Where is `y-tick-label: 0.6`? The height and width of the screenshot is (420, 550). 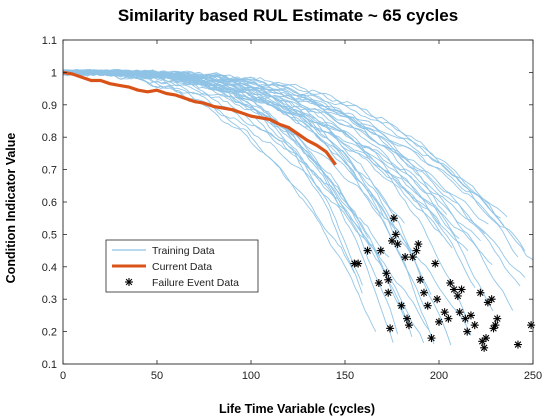 y-tick-label: 0.6 is located at coordinates (49, 203).